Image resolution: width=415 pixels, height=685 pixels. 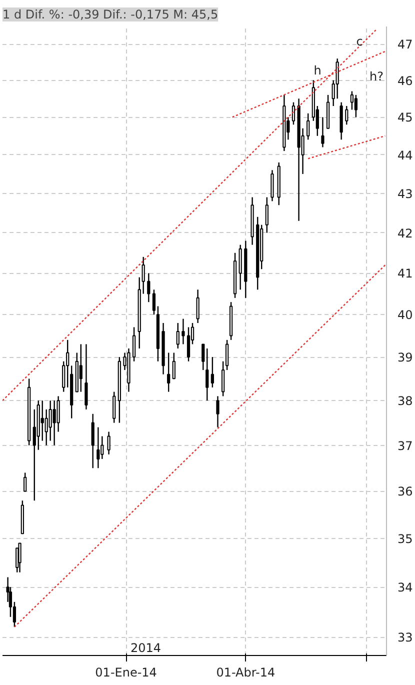 I want to click on y-tick-label: 39, so click(x=405, y=357).